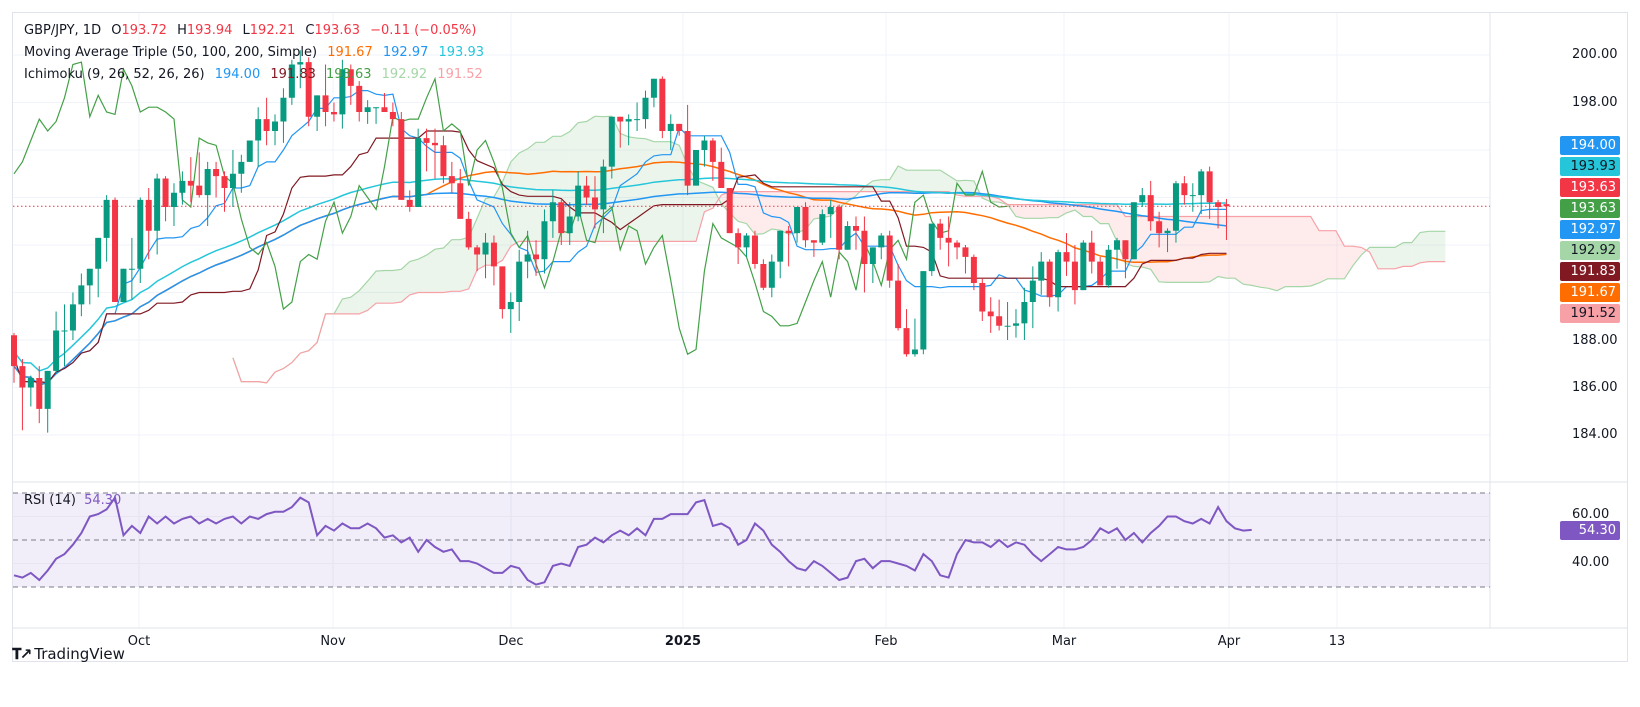  Describe the element at coordinates (116, 30) in the screenshot. I see `open-label: O` at that location.